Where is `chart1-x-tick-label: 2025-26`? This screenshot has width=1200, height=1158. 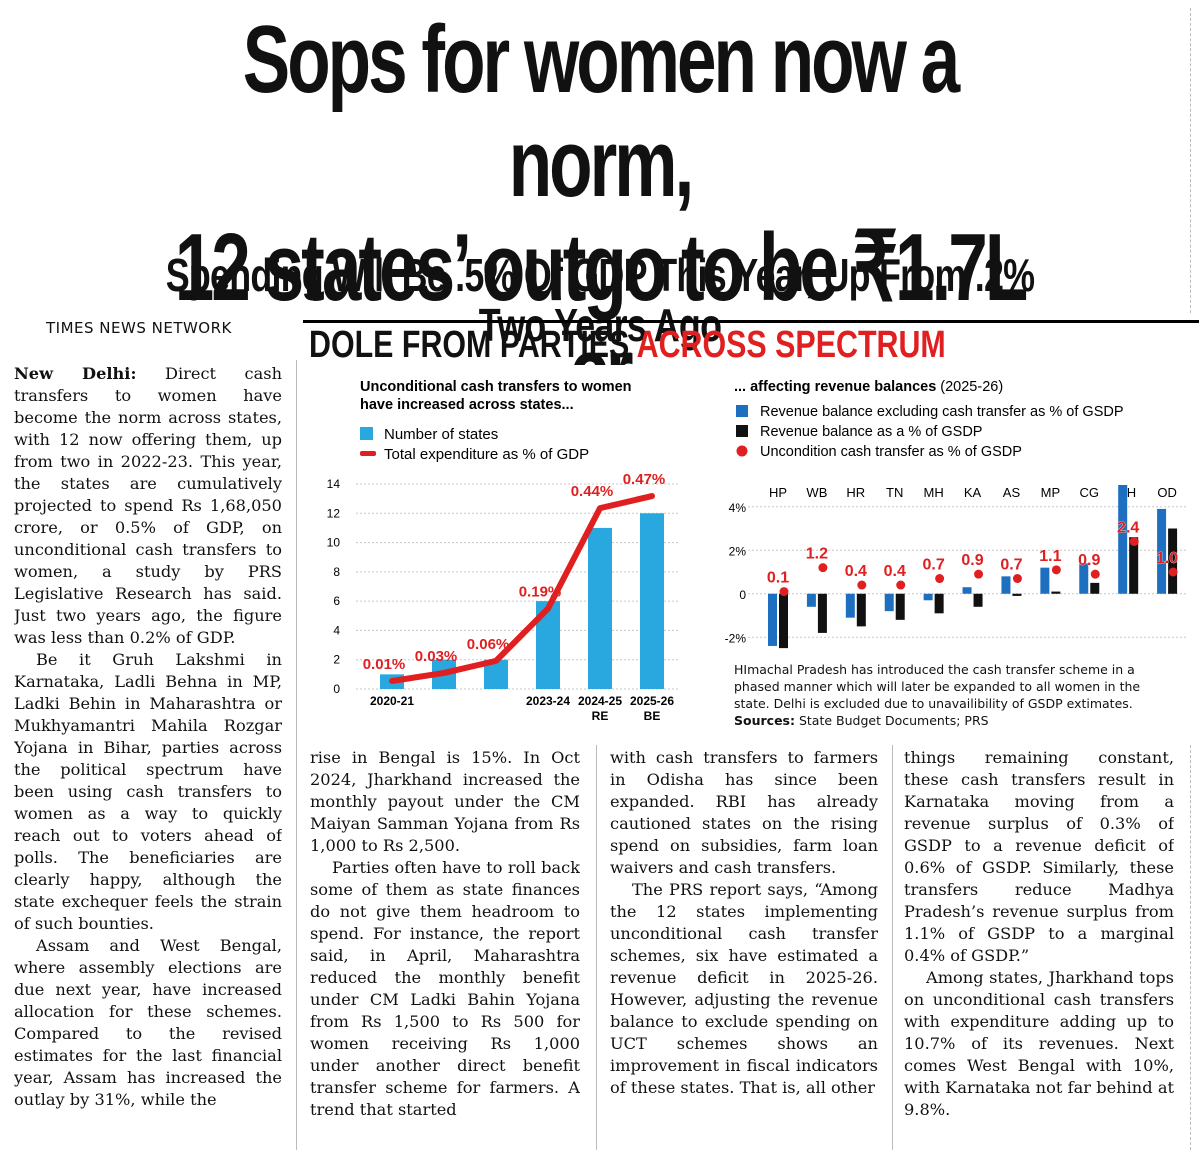 chart1-x-tick-label: 2025-26 is located at coordinates (652, 701).